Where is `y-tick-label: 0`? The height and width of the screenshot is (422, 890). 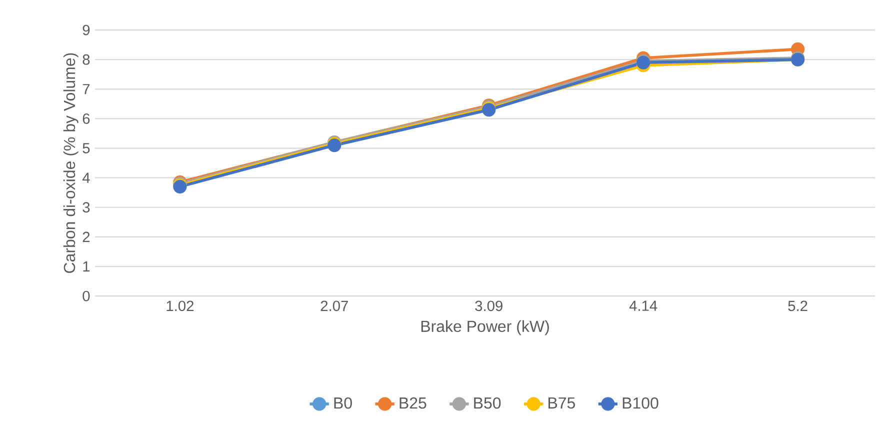 y-tick-label: 0 is located at coordinates (86, 296).